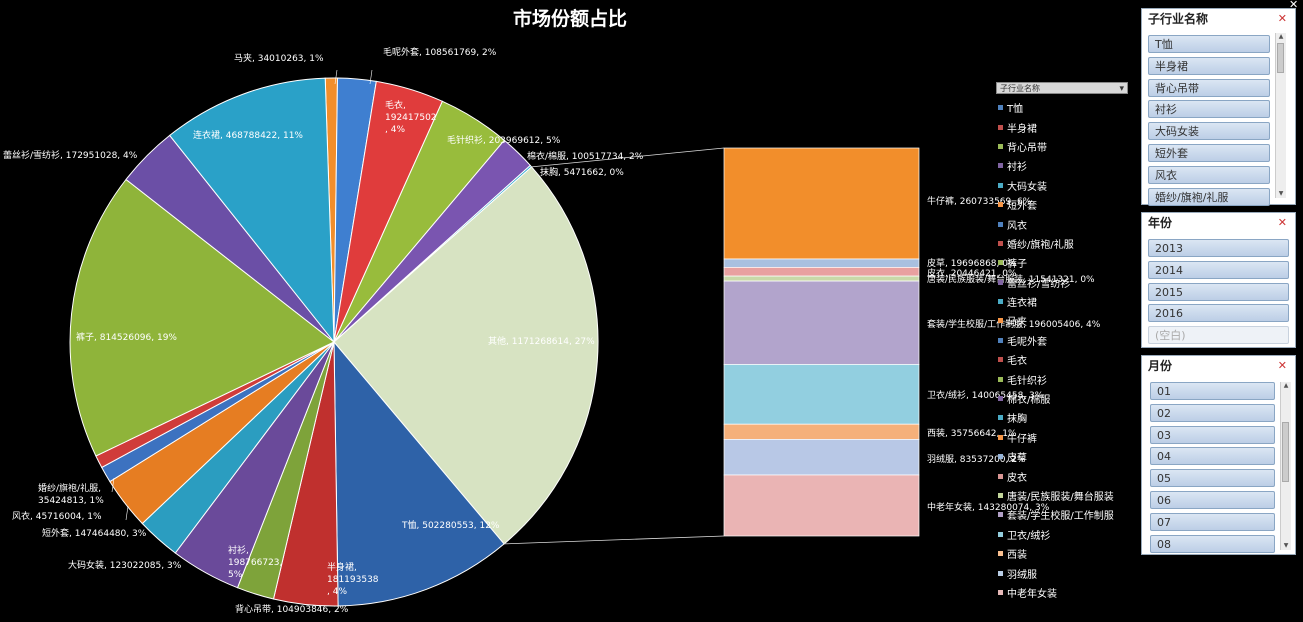  I want to click on legend-item: 蕾丝衫/雪纺衫, so click(1068, 282).